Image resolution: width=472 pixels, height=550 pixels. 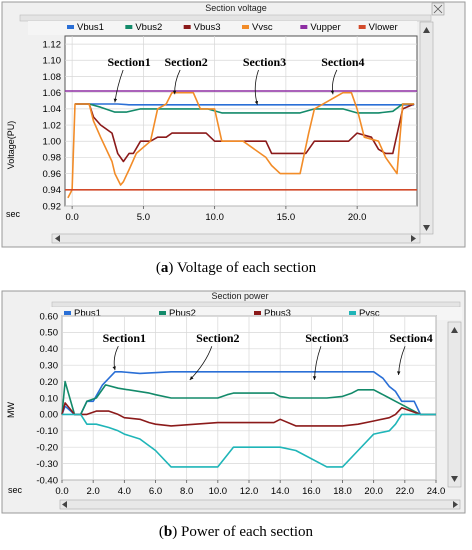 I want to click on x-tick-label: 24.0, so click(x=436, y=491).